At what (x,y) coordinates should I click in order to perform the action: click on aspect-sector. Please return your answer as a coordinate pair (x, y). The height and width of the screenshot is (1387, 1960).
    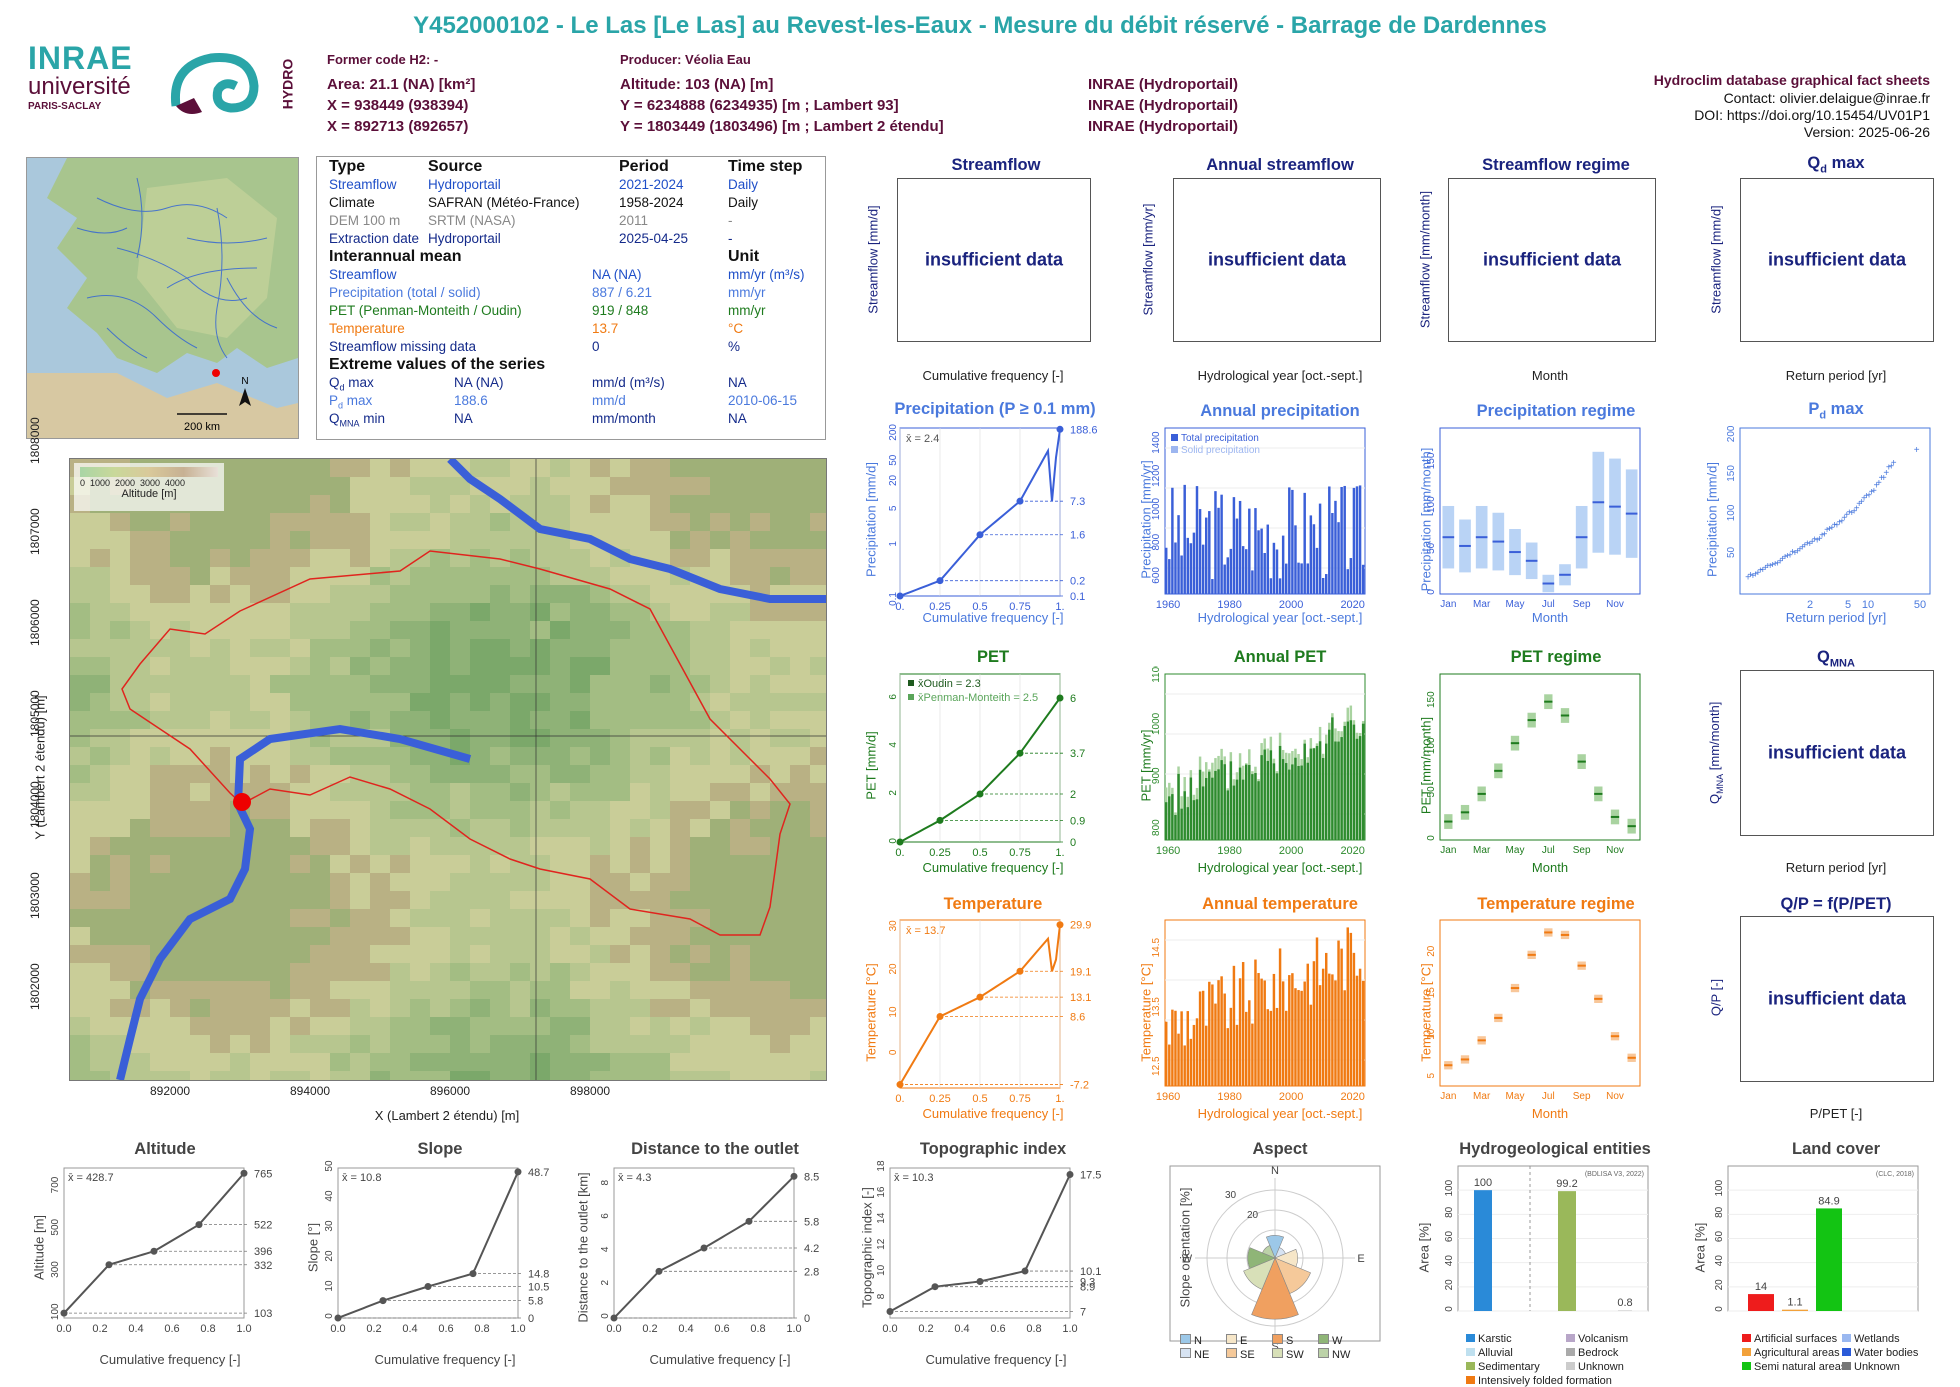
    Looking at the image, I should click on (1261, 1258).